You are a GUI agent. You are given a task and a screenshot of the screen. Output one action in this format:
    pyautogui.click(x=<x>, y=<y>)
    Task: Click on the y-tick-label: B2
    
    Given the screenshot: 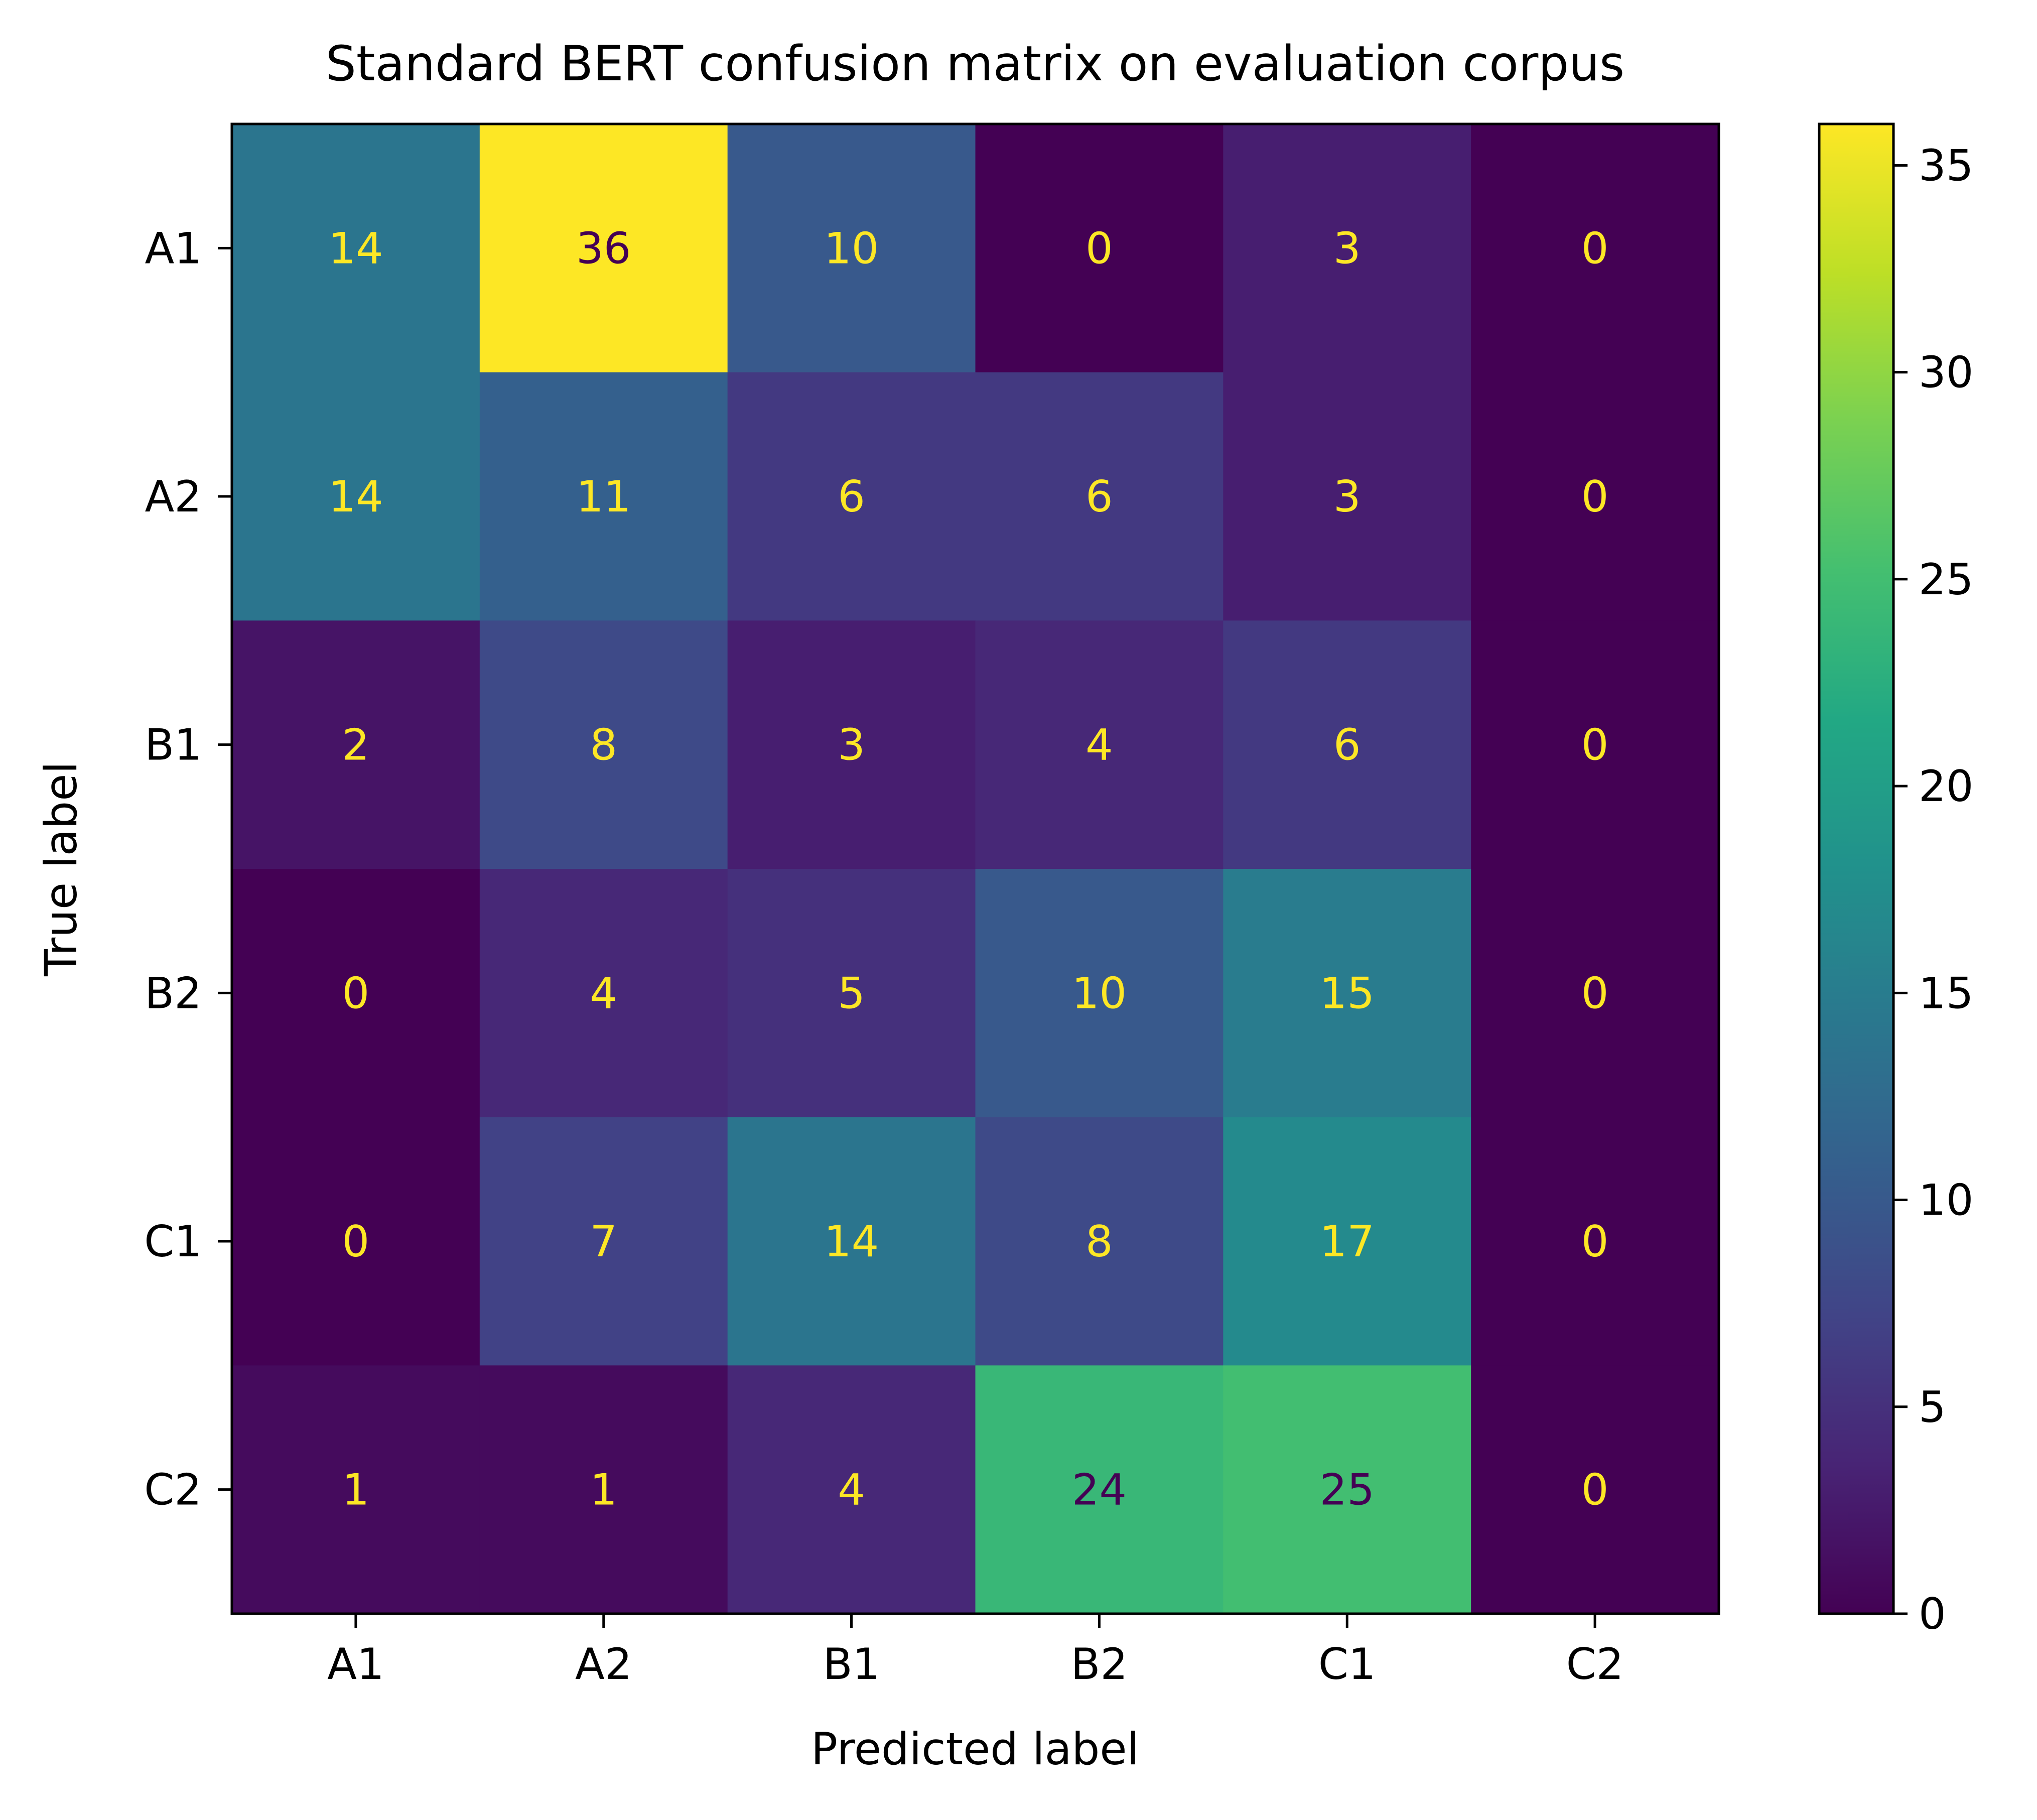 What is the action you would take?
    pyautogui.click(x=173, y=993)
    